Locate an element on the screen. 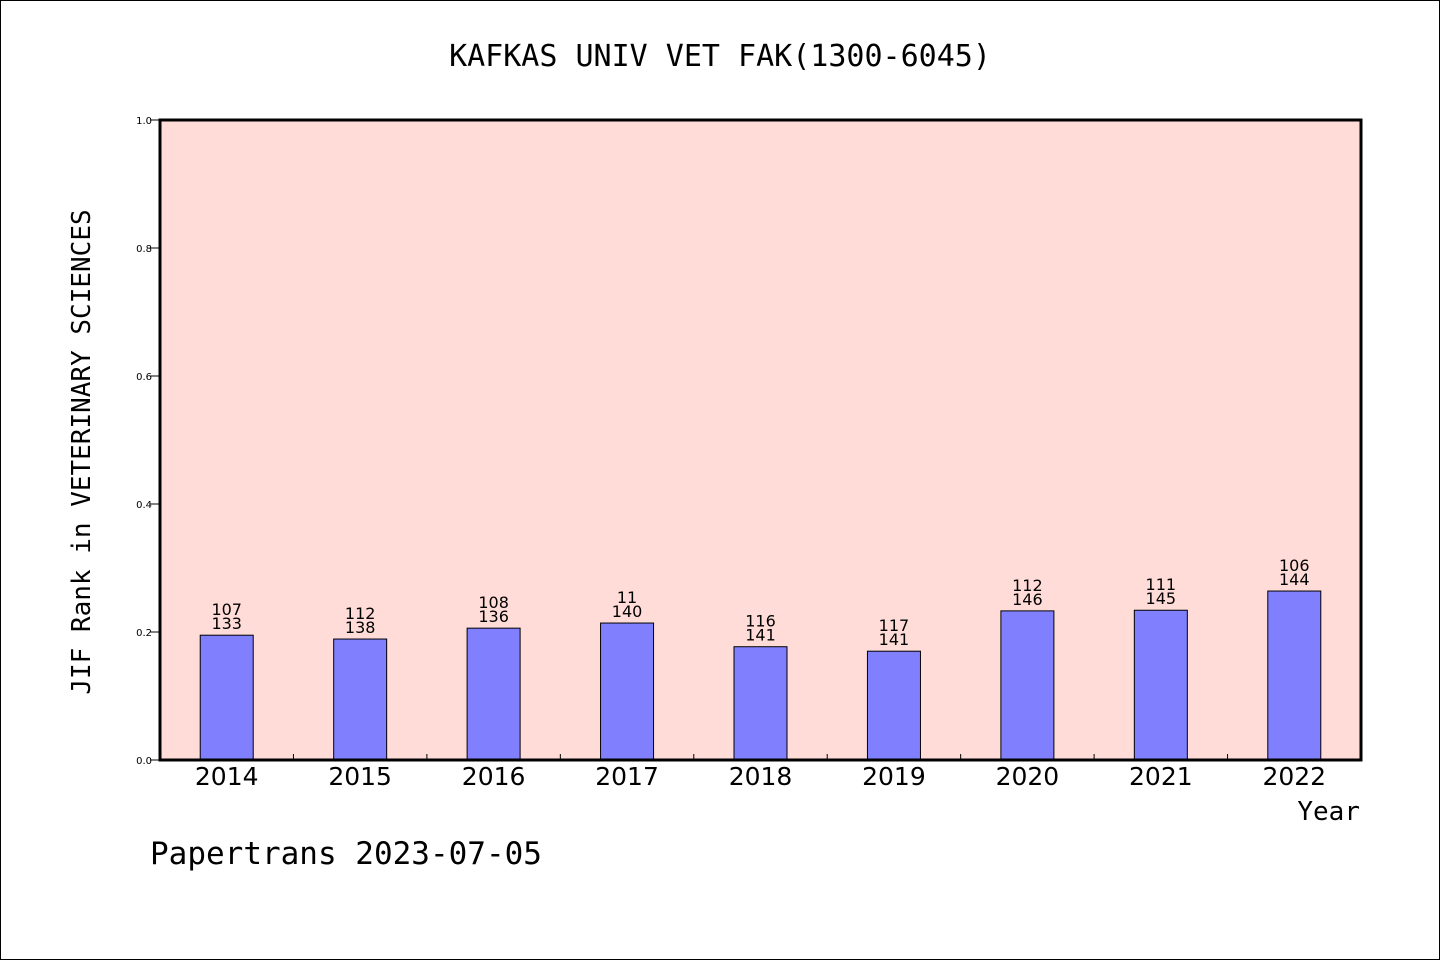  data-label-bottom: 133 is located at coordinates (226, 623).